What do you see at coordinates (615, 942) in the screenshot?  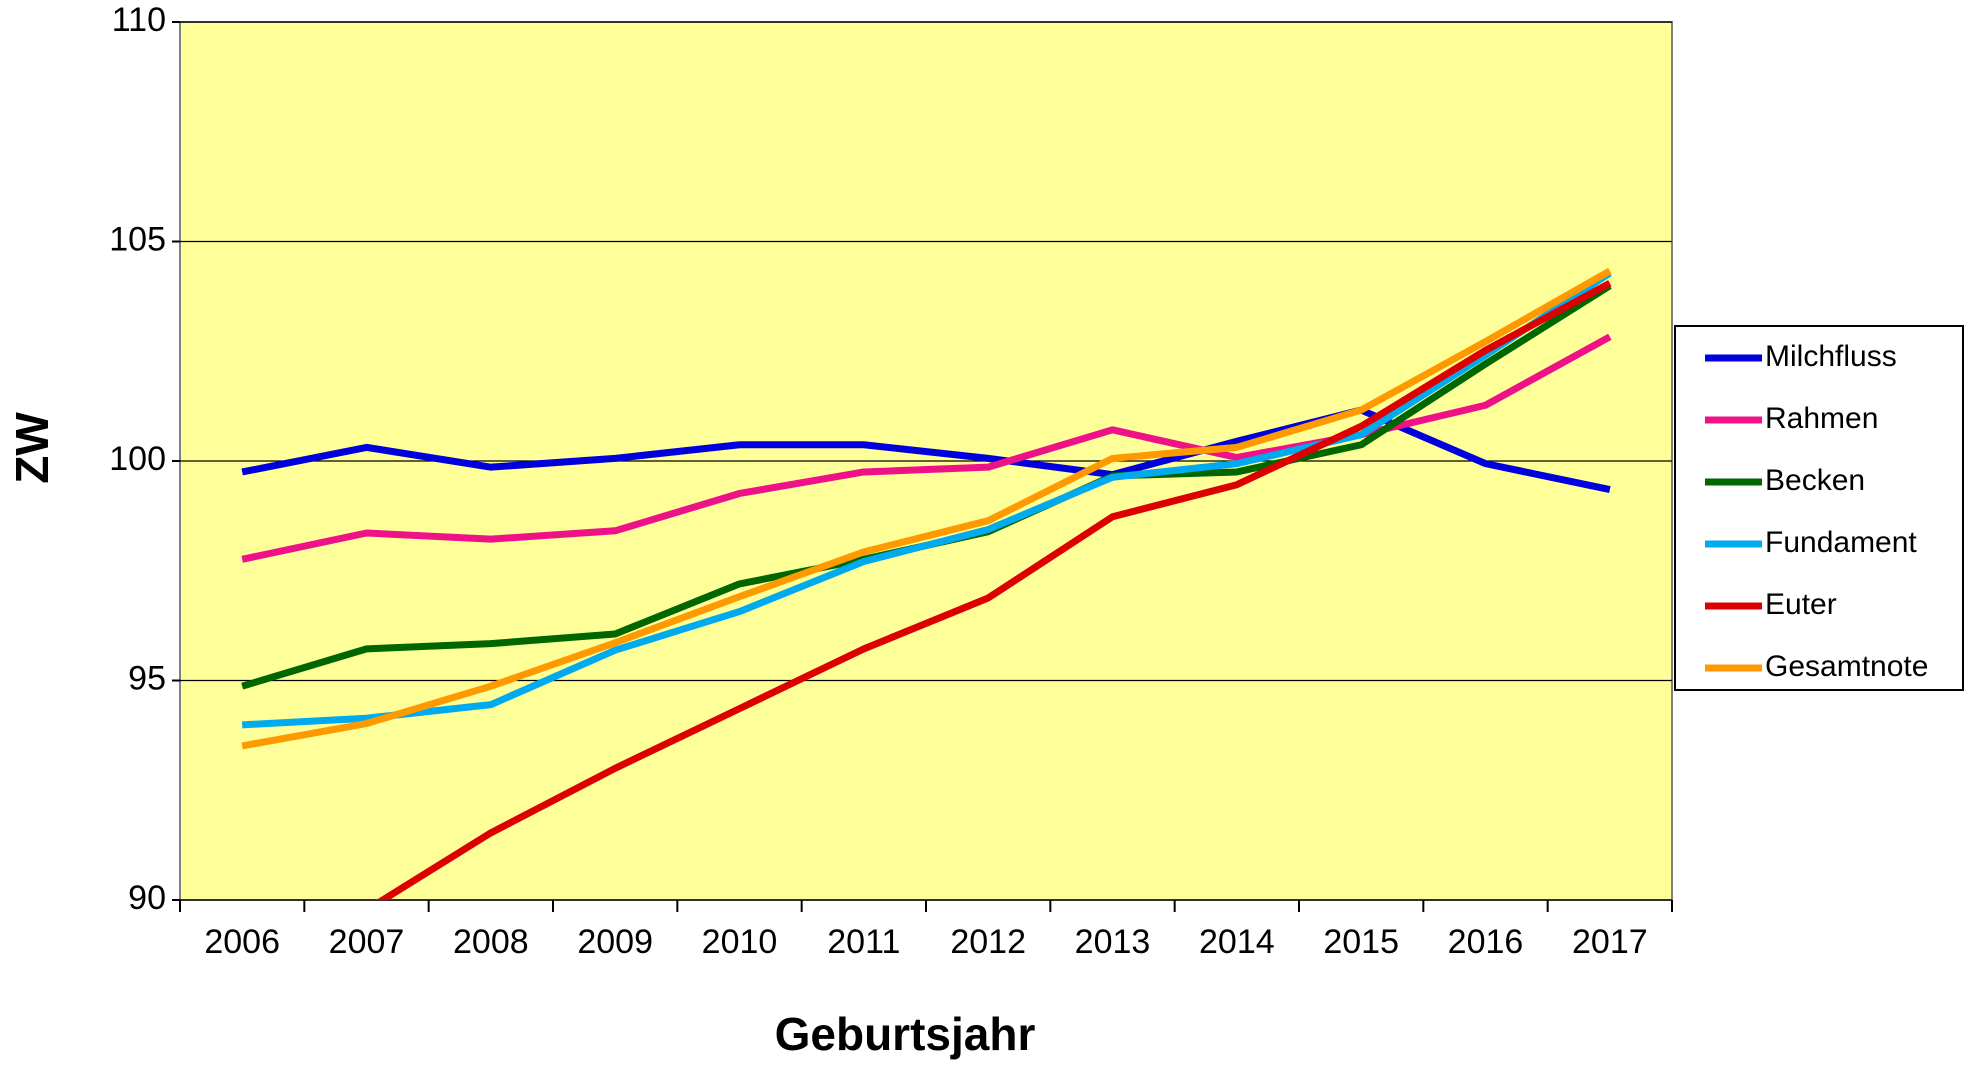 I see `x-tick-label: 2009` at bounding box center [615, 942].